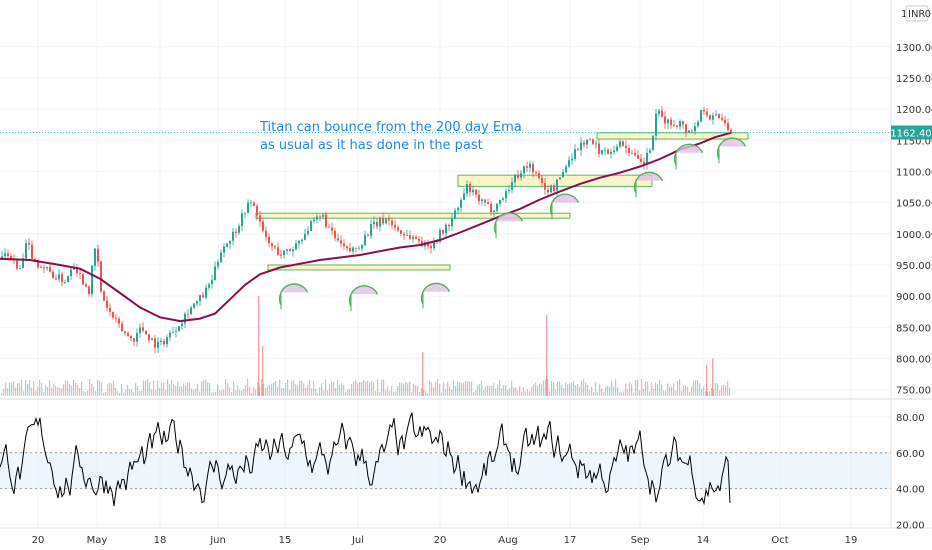  Describe the element at coordinates (445, 540) in the screenshot. I see `time-axis: 20 May 18 Jun 15 Jul 20 Aug 17 Sep 14 Oct 19` at that location.